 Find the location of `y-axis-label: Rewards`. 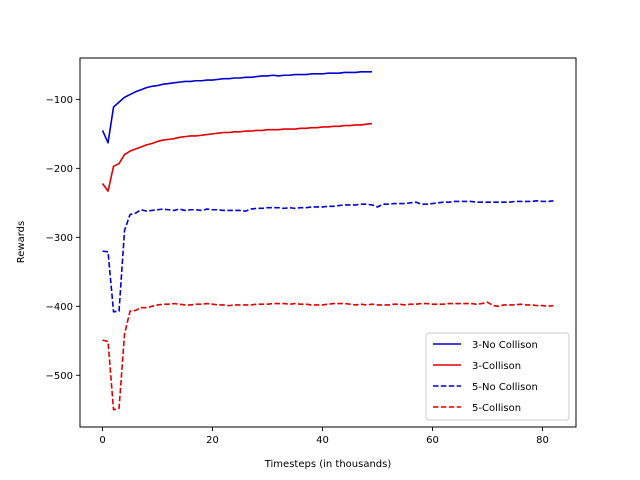

y-axis-label: Rewards is located at coordinates (21, 242).